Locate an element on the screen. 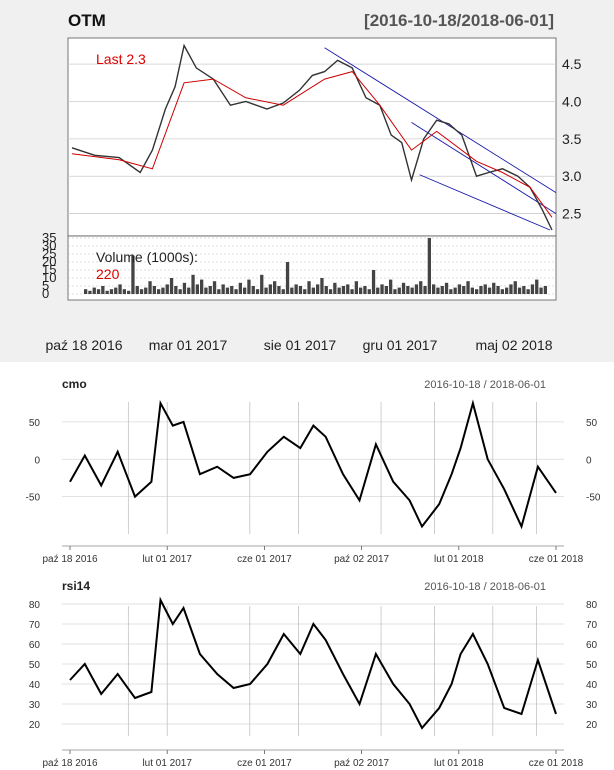  rsi-y-tick-right: 70 is located at coordinates (592, 625).